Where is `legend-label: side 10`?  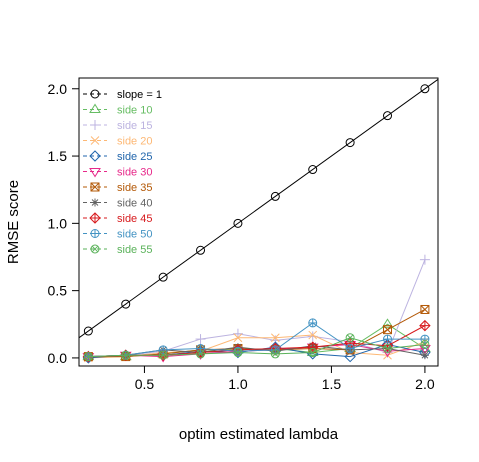
legend-label: side 10 is located at coordinates (134, 111).